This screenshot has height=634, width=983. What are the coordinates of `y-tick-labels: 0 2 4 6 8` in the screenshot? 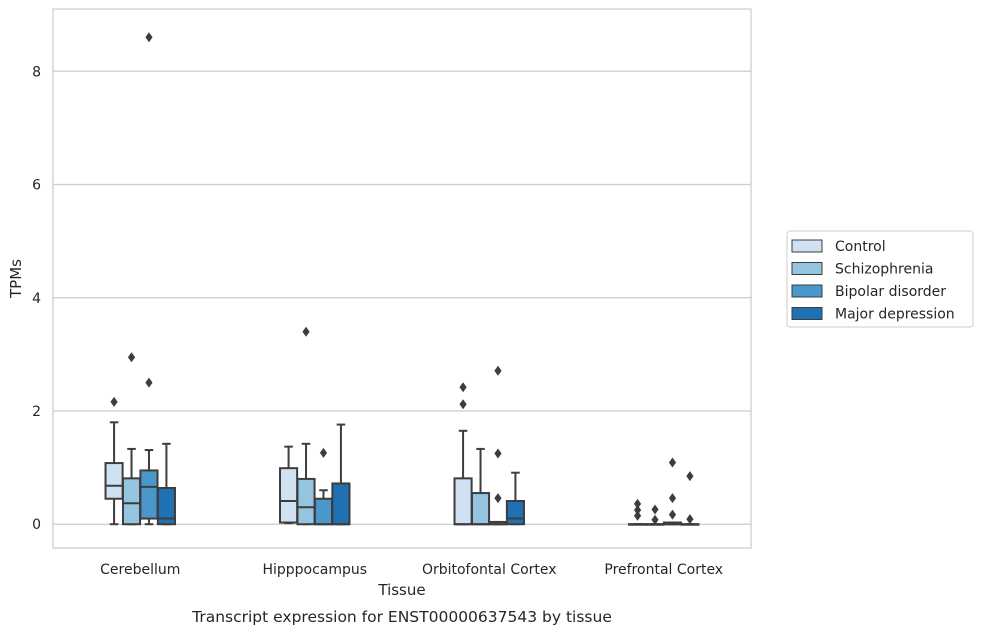 It's located at (36, 298).